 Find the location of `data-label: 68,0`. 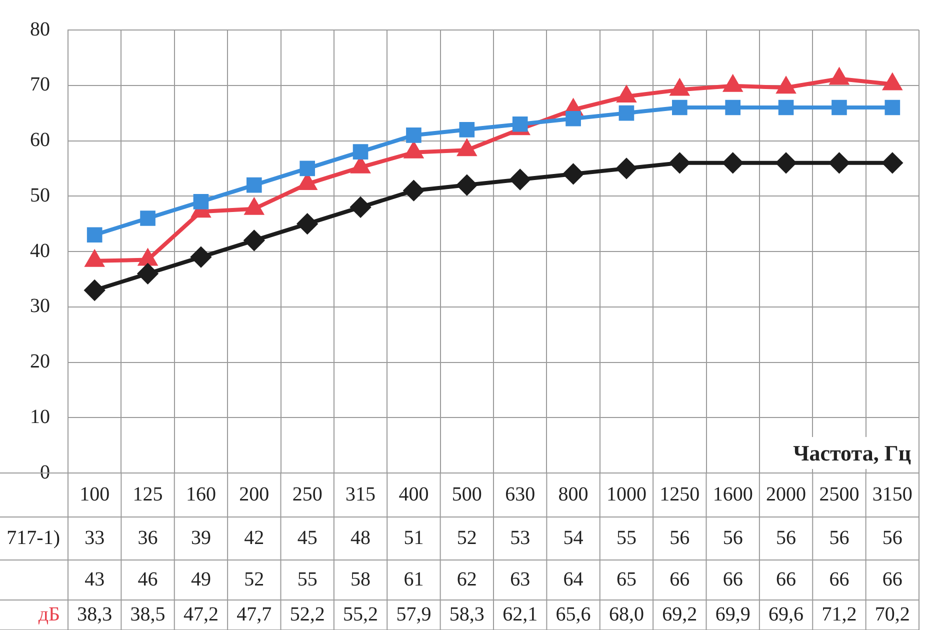

data-label: 68,0 is located at coordinates (626, 614).